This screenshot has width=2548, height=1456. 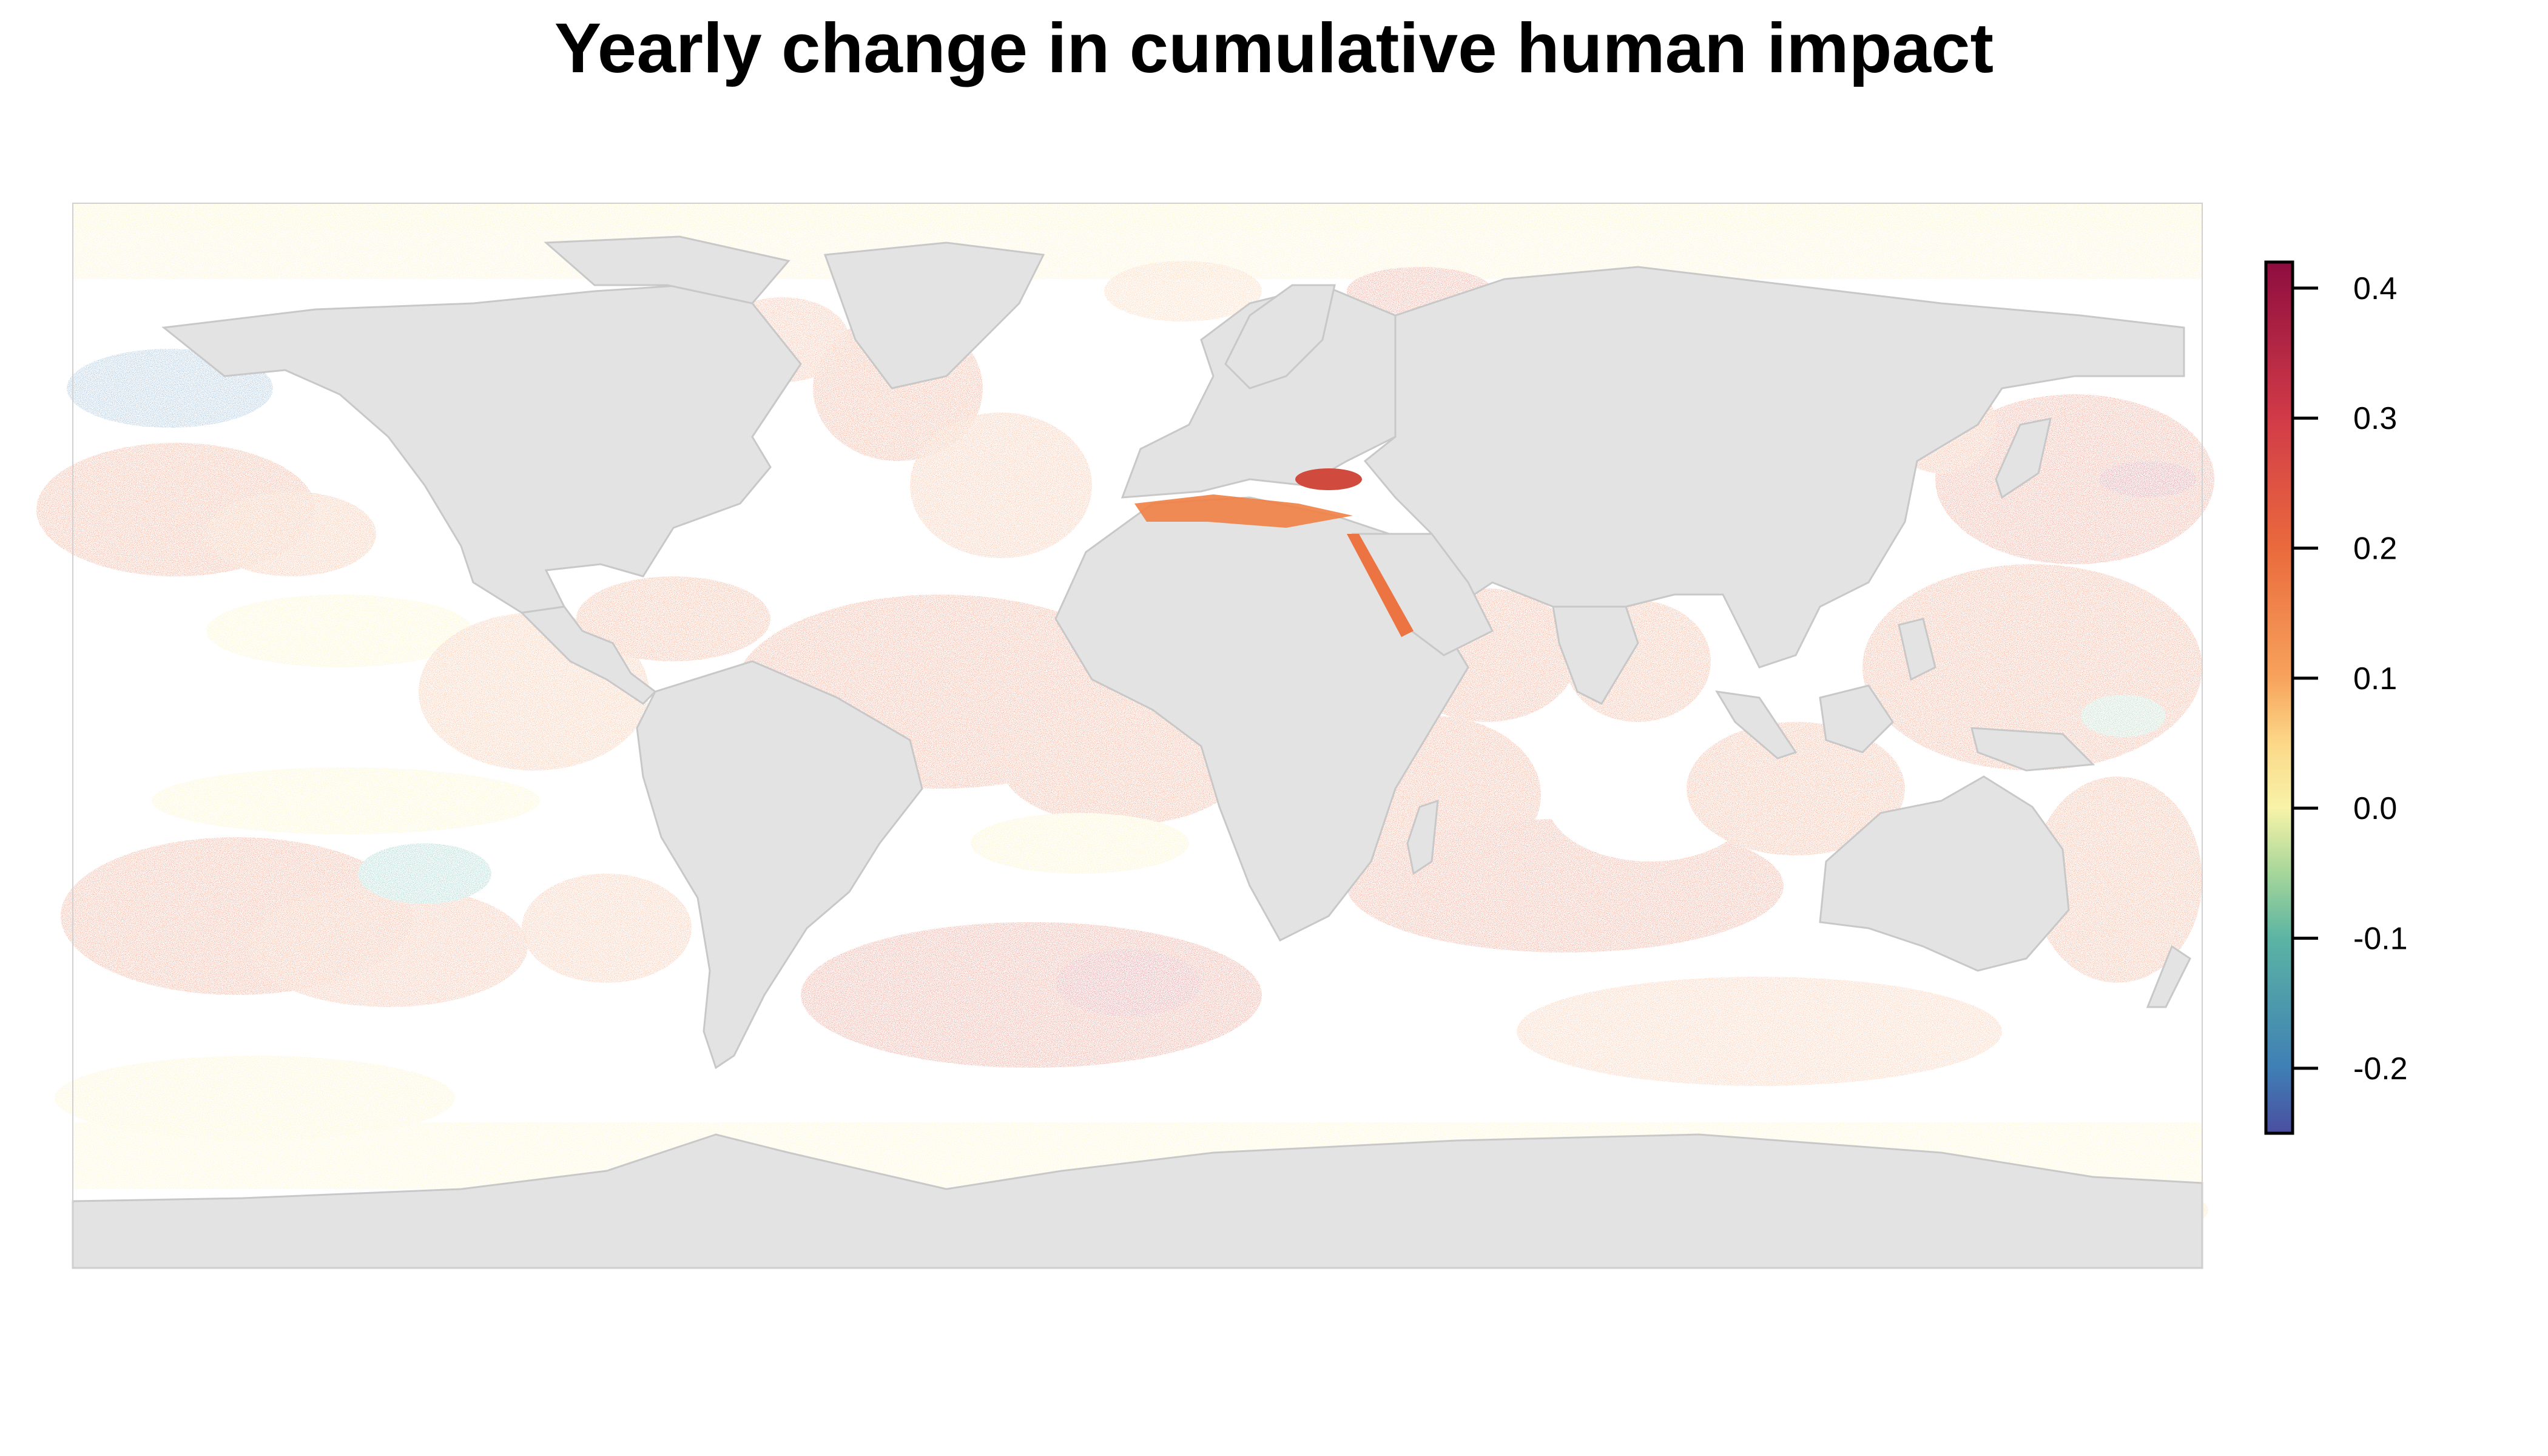 I want to click on colorbar-tick-label: 0.0, so click(x=2375, y=808).